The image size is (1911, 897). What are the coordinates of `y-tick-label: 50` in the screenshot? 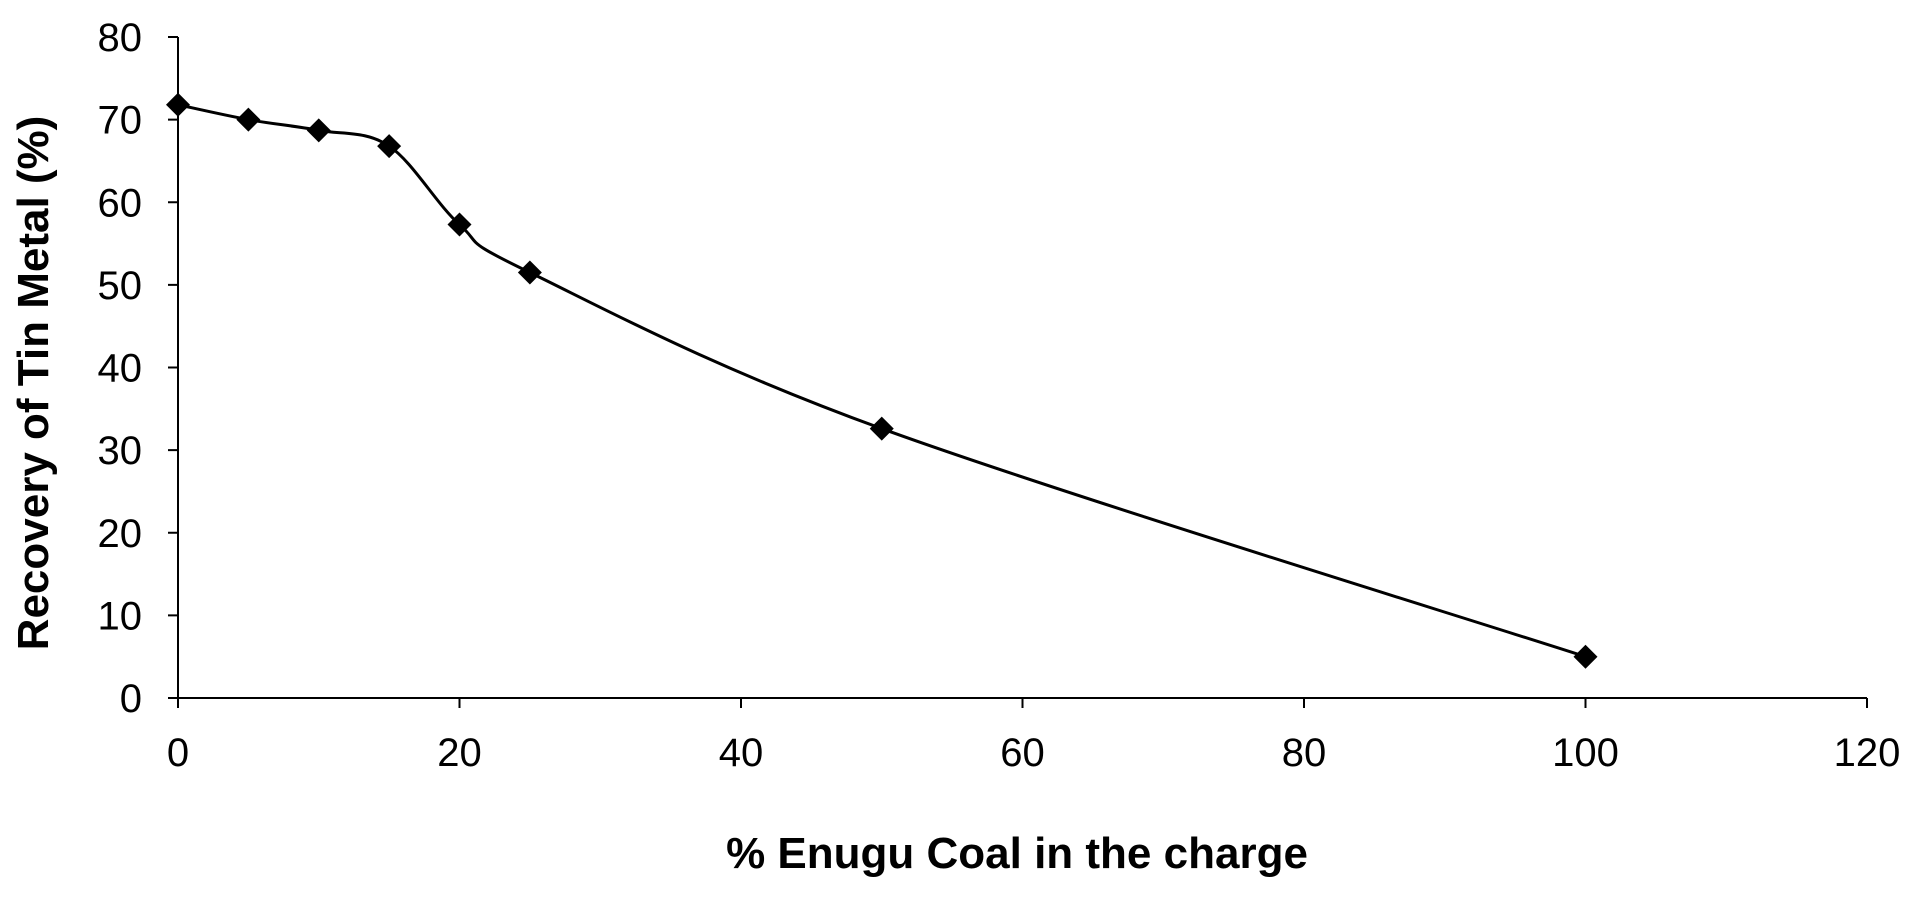 It's located at (120, 286).